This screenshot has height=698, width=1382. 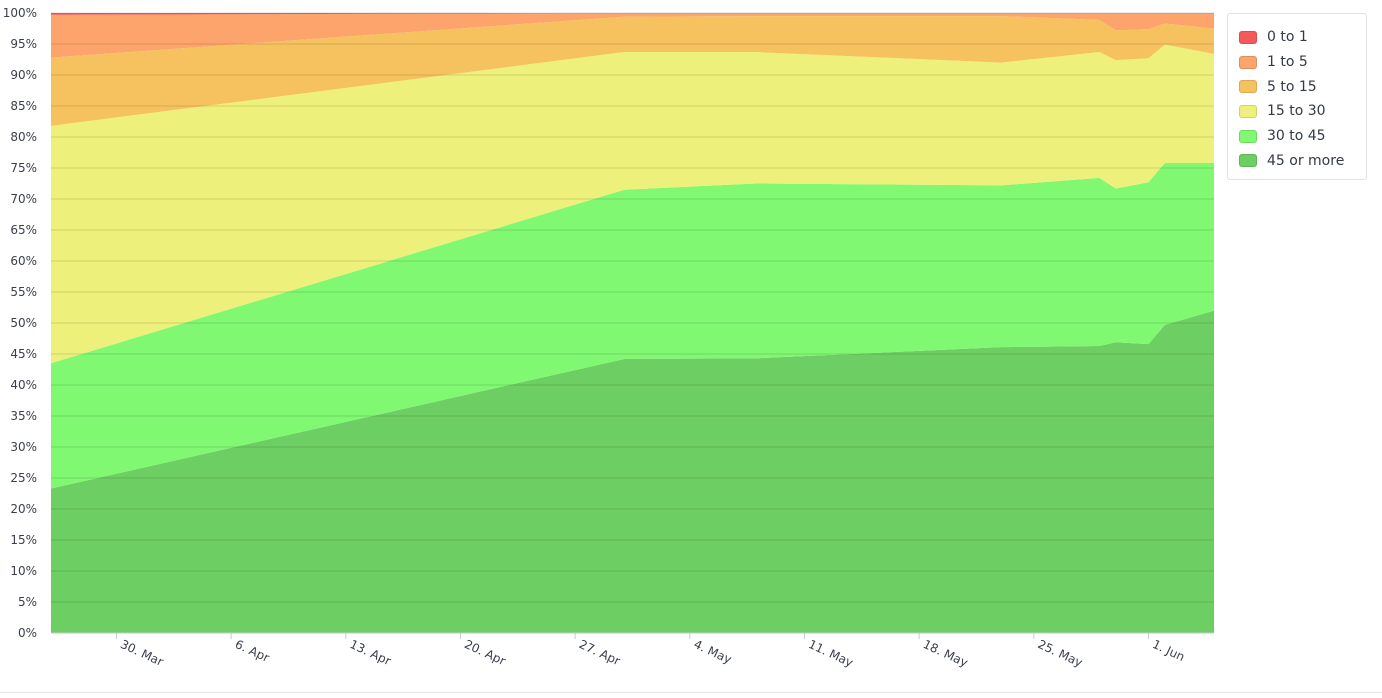 What do you see at coordinates (713, 652) in the screenshot?
I see `x-tick-label: 4. May` at bounding box center [713, 652].